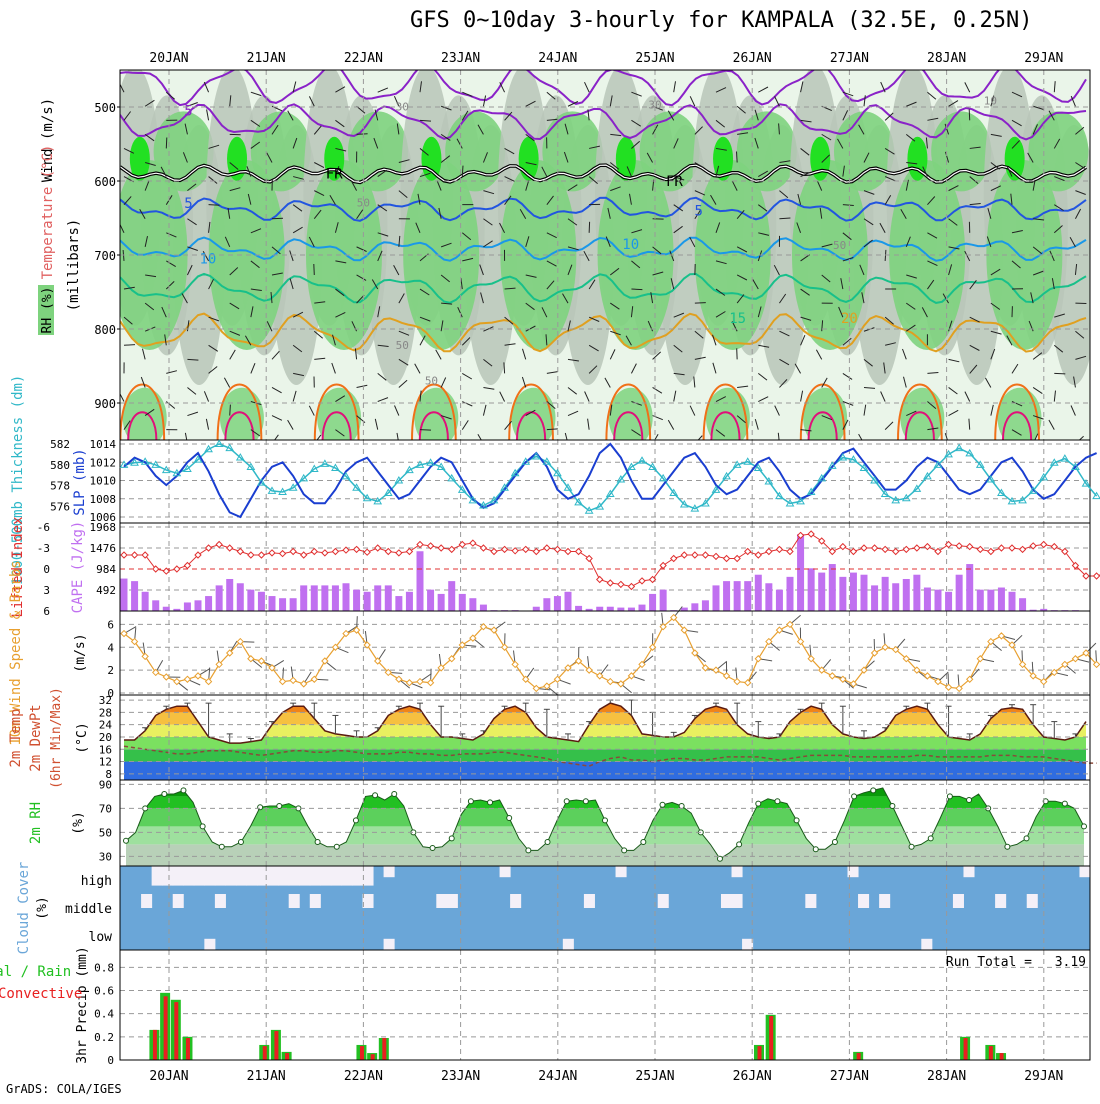  Describe the element at coordinates (78, 567) in the screenshot. I see `y-axis-label-cape: CAPE (J/kg)` at that location.